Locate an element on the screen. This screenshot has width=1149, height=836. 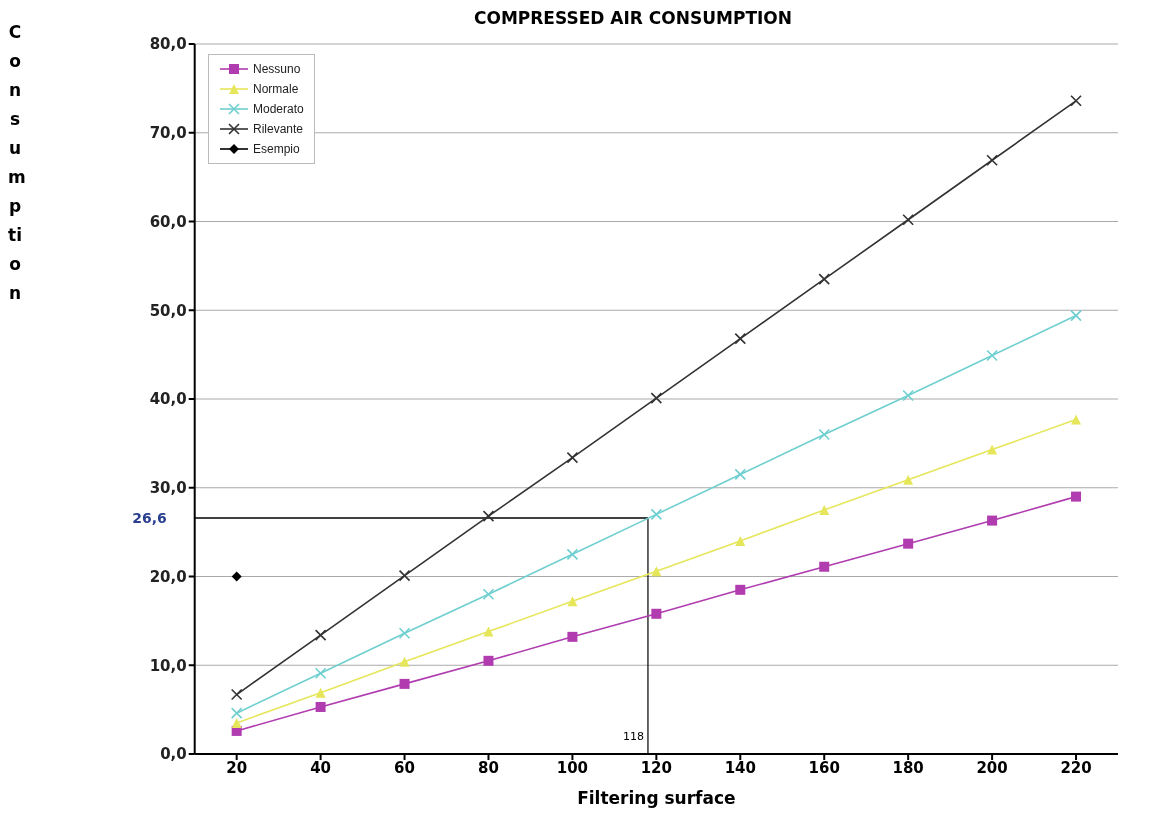
y-tick-label: 10,0 is located at coordinates (168, 665).